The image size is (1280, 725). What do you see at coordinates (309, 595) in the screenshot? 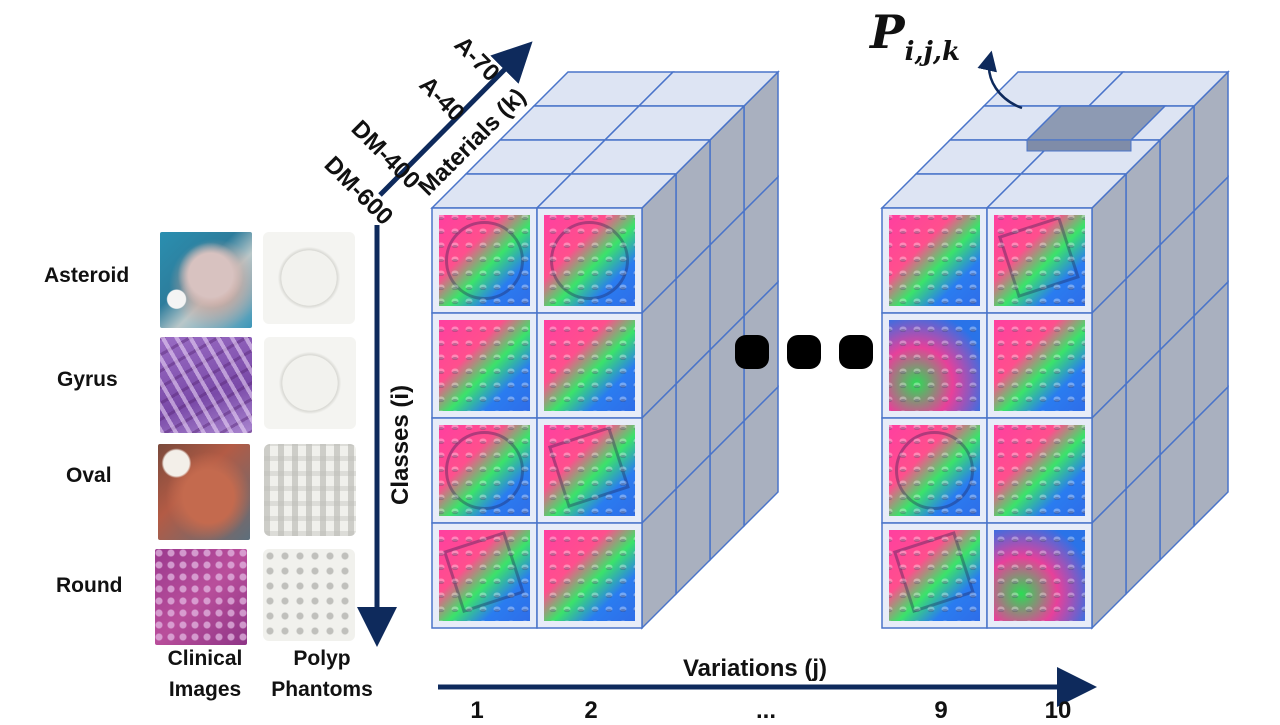
I see `phantom-image-round` at bounding box center [309, 595].